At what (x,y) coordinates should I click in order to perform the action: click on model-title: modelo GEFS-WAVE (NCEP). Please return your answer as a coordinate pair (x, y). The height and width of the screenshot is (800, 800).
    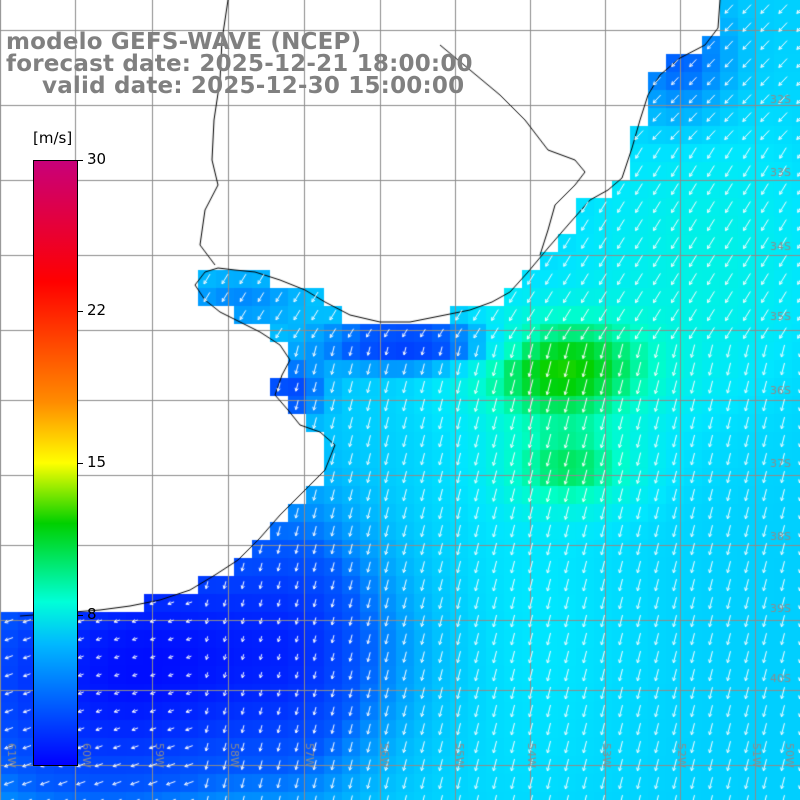
    Looking at the image, I should click on (184, 42).